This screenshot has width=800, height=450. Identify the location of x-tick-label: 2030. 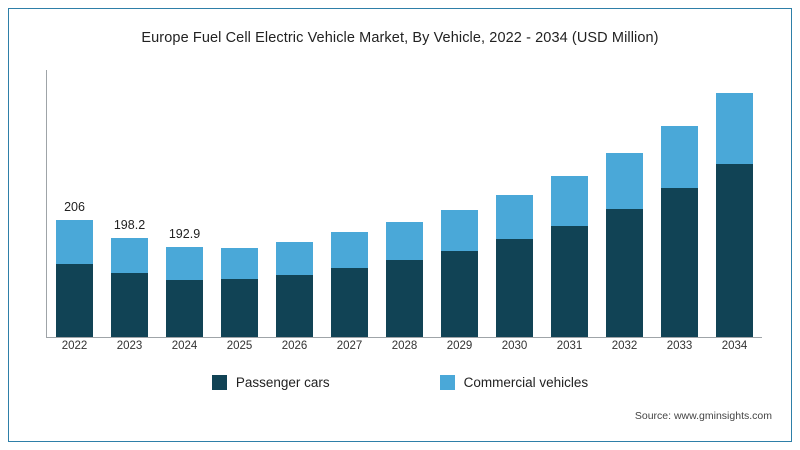
(514, 346).